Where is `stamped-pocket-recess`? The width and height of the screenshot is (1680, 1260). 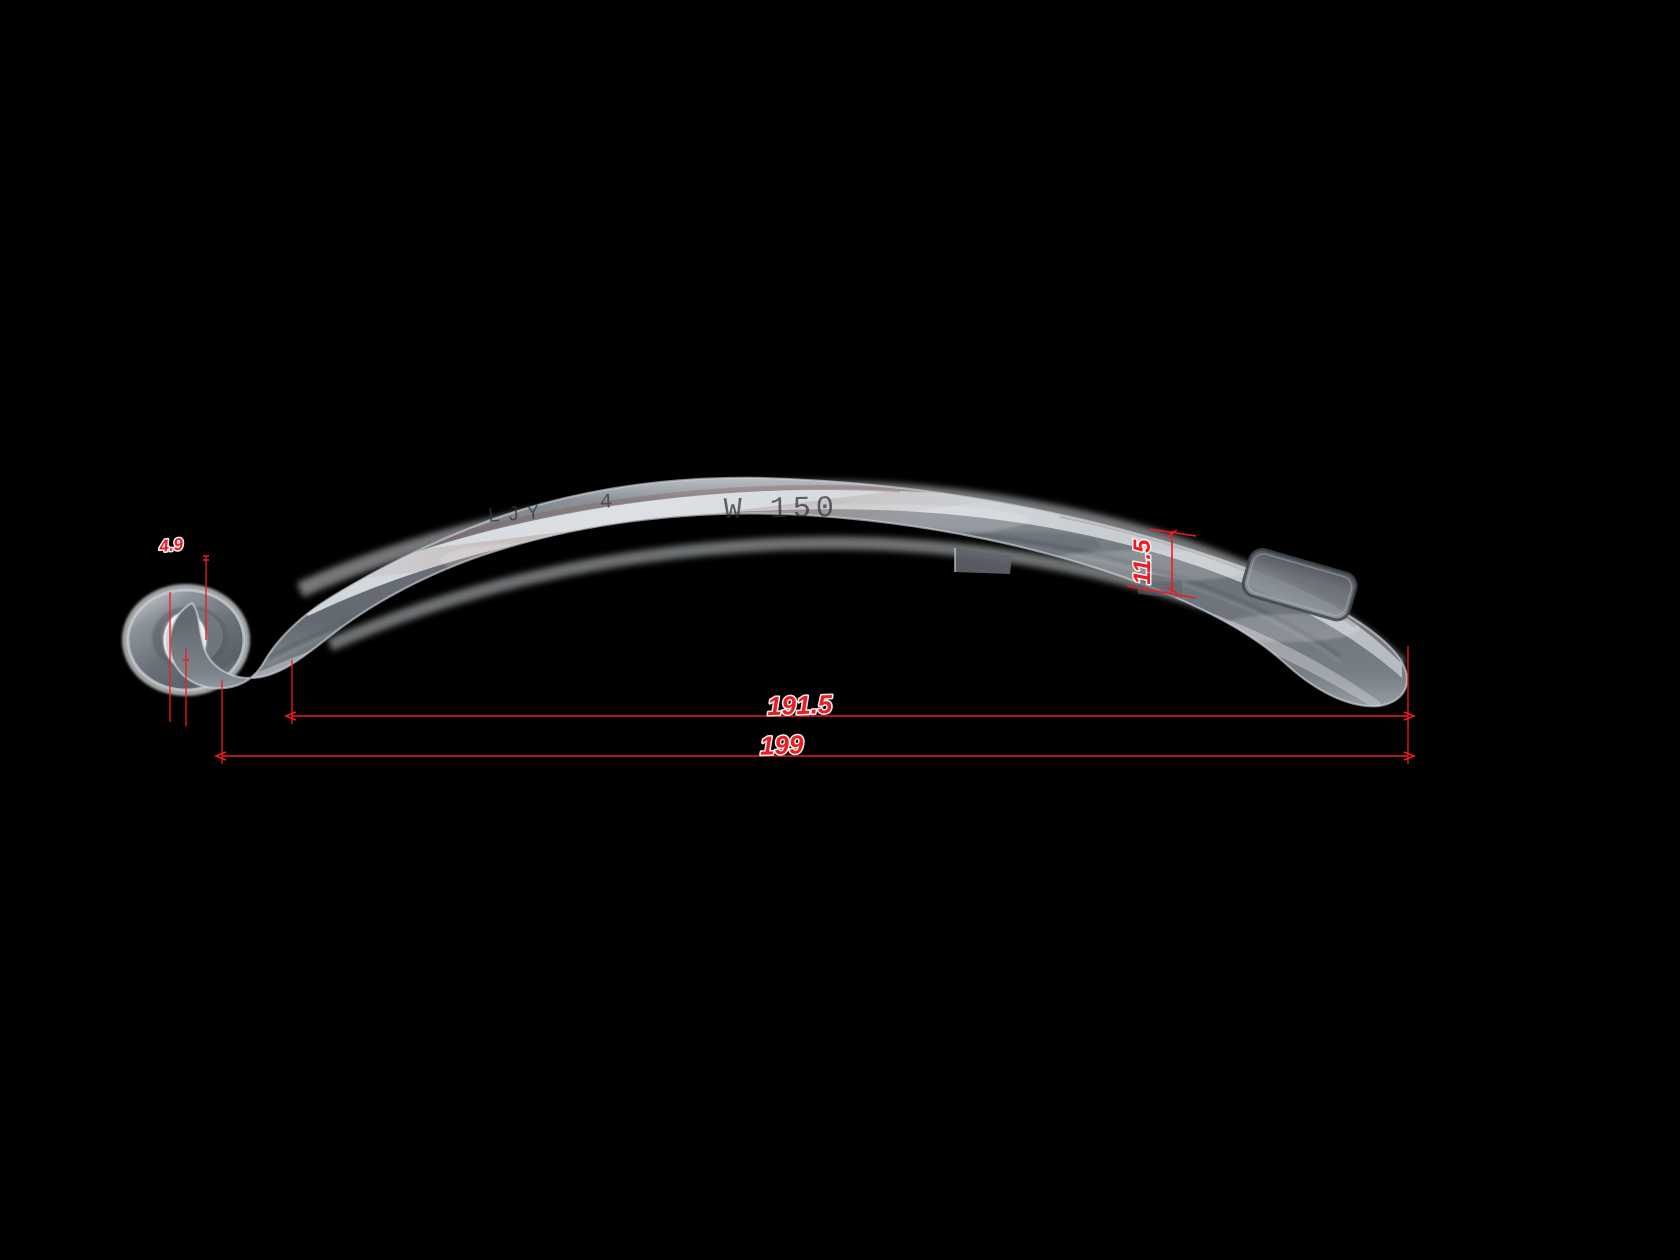
stamped-pocket-recess is located at coordinates (1299, 585).